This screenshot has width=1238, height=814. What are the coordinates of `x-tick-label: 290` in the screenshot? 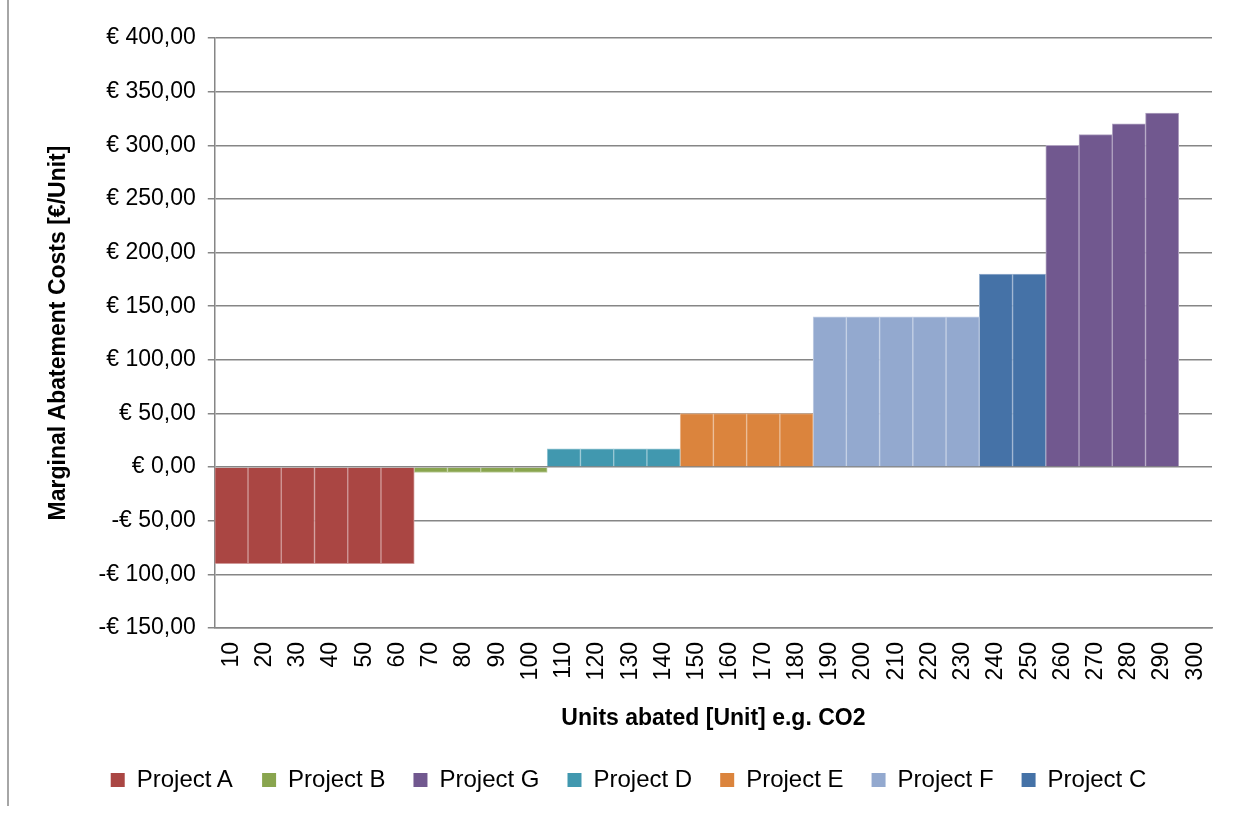 It's located at (1160, 661).